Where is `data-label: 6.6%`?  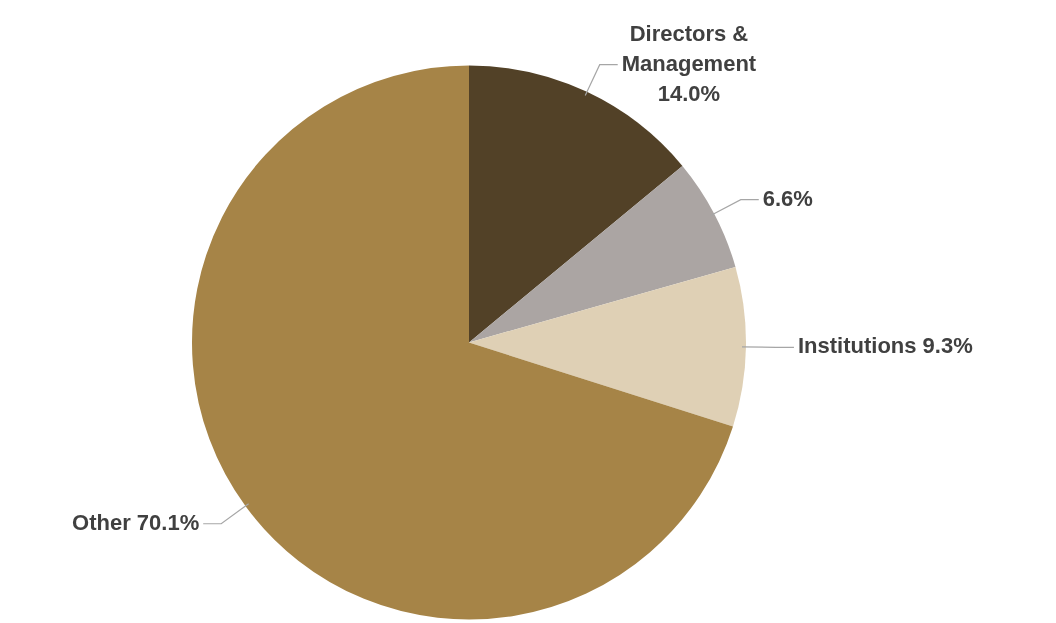
data-label: 6.6% is located at coordinates (787, 198).